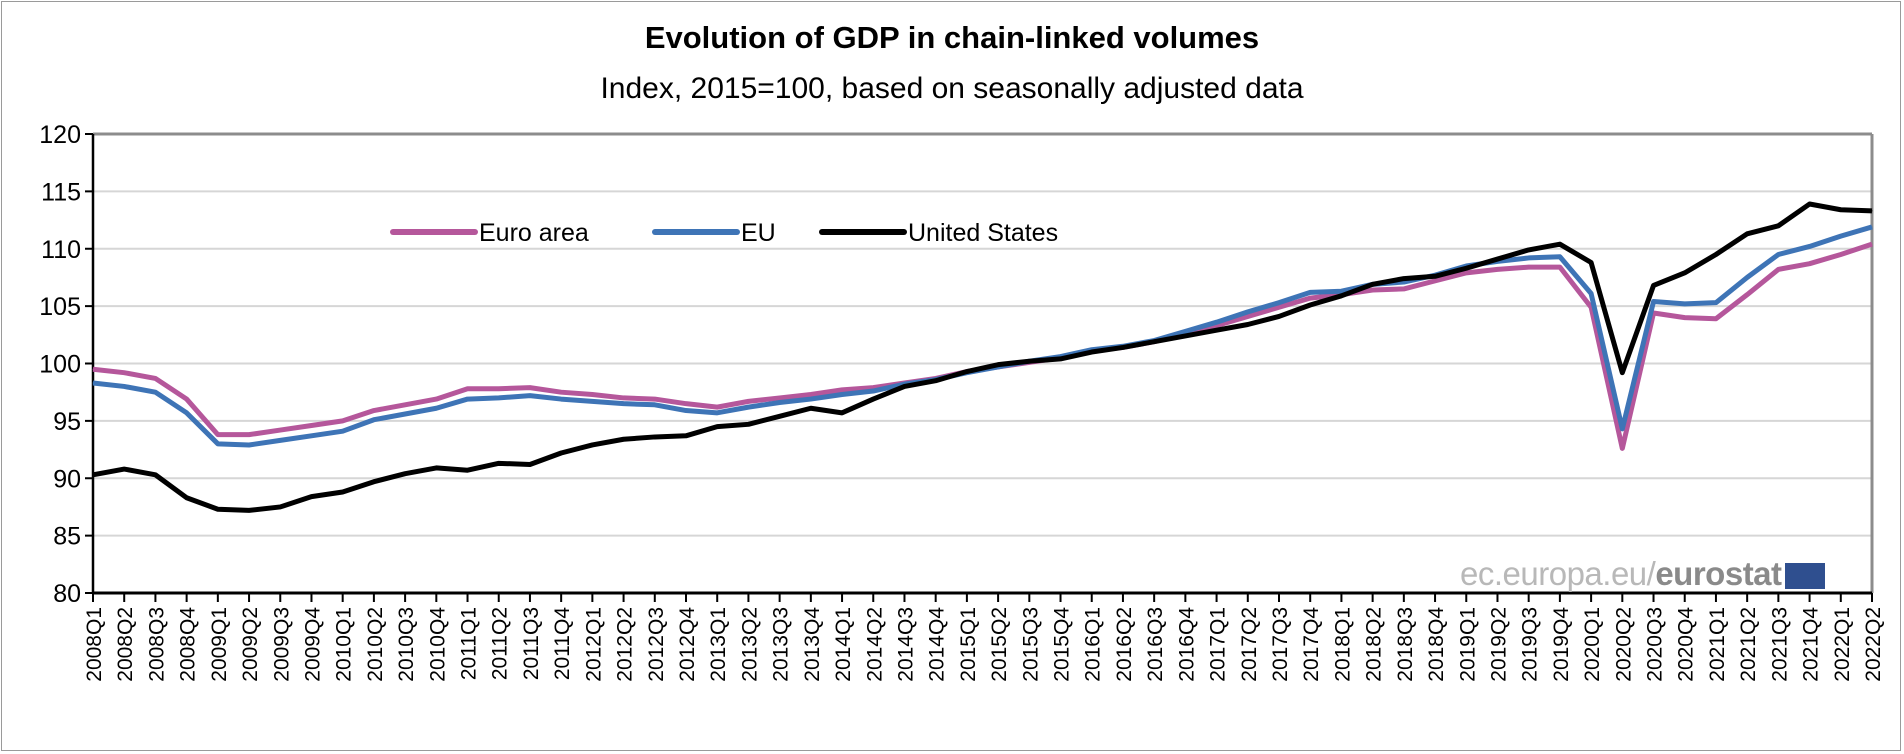 Image resolution: width=1904 pixels, height=754 pixels. I want to click on x-tick-label: 2008Q2, so click(125, 644).